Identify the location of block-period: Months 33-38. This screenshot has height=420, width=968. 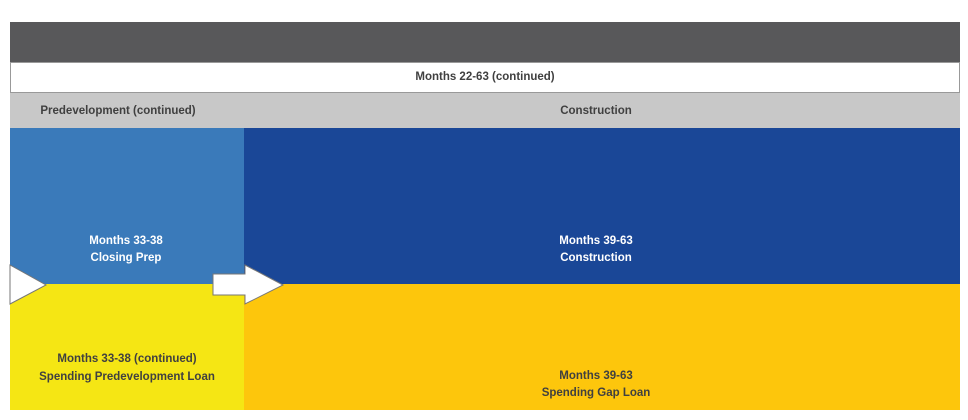
(126, 241).